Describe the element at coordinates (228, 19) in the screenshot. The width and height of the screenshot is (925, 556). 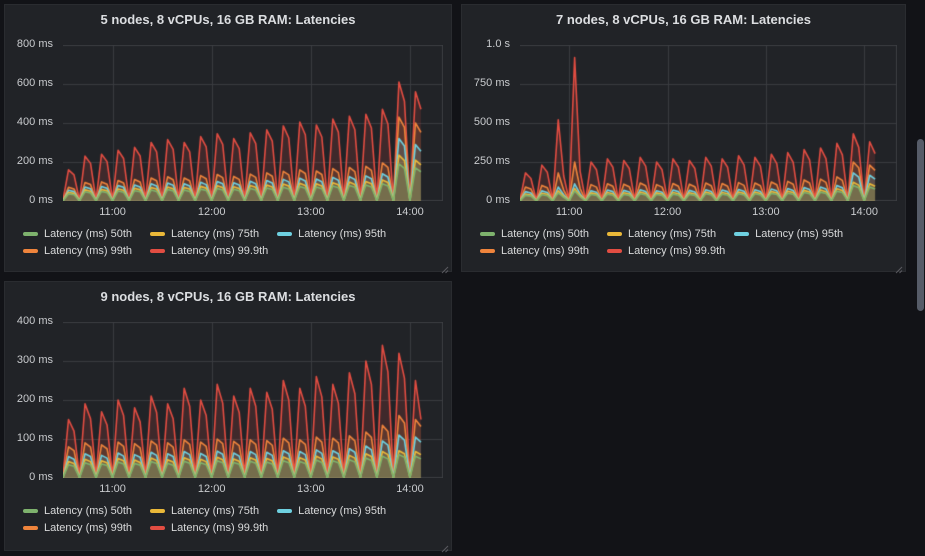
I see `panel-title: 5 nodes, 8 vCPUs, 16 GB RAM: Latencies` at that location.